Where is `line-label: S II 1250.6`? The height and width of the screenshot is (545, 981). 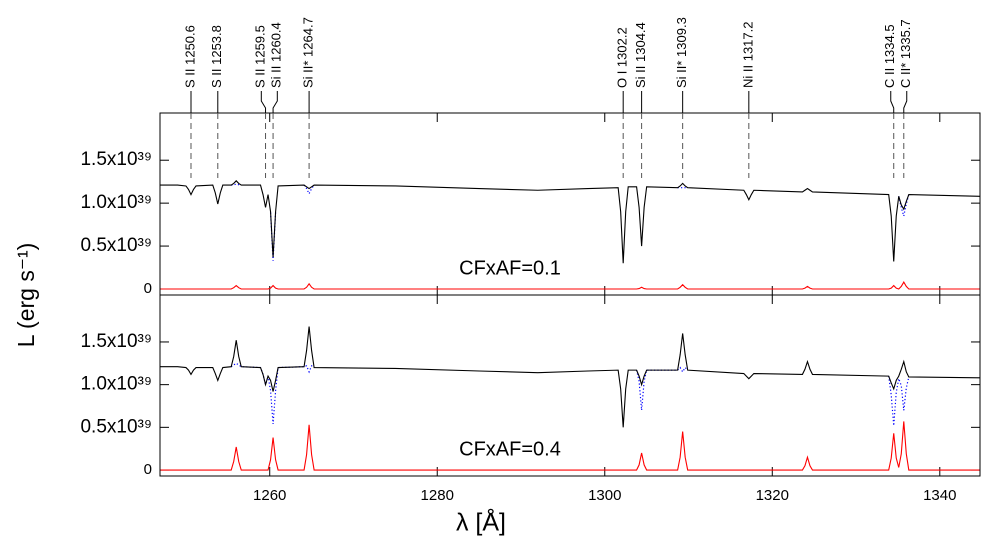
line-label: S II 1250.6 is located at coordinates (189, 56).